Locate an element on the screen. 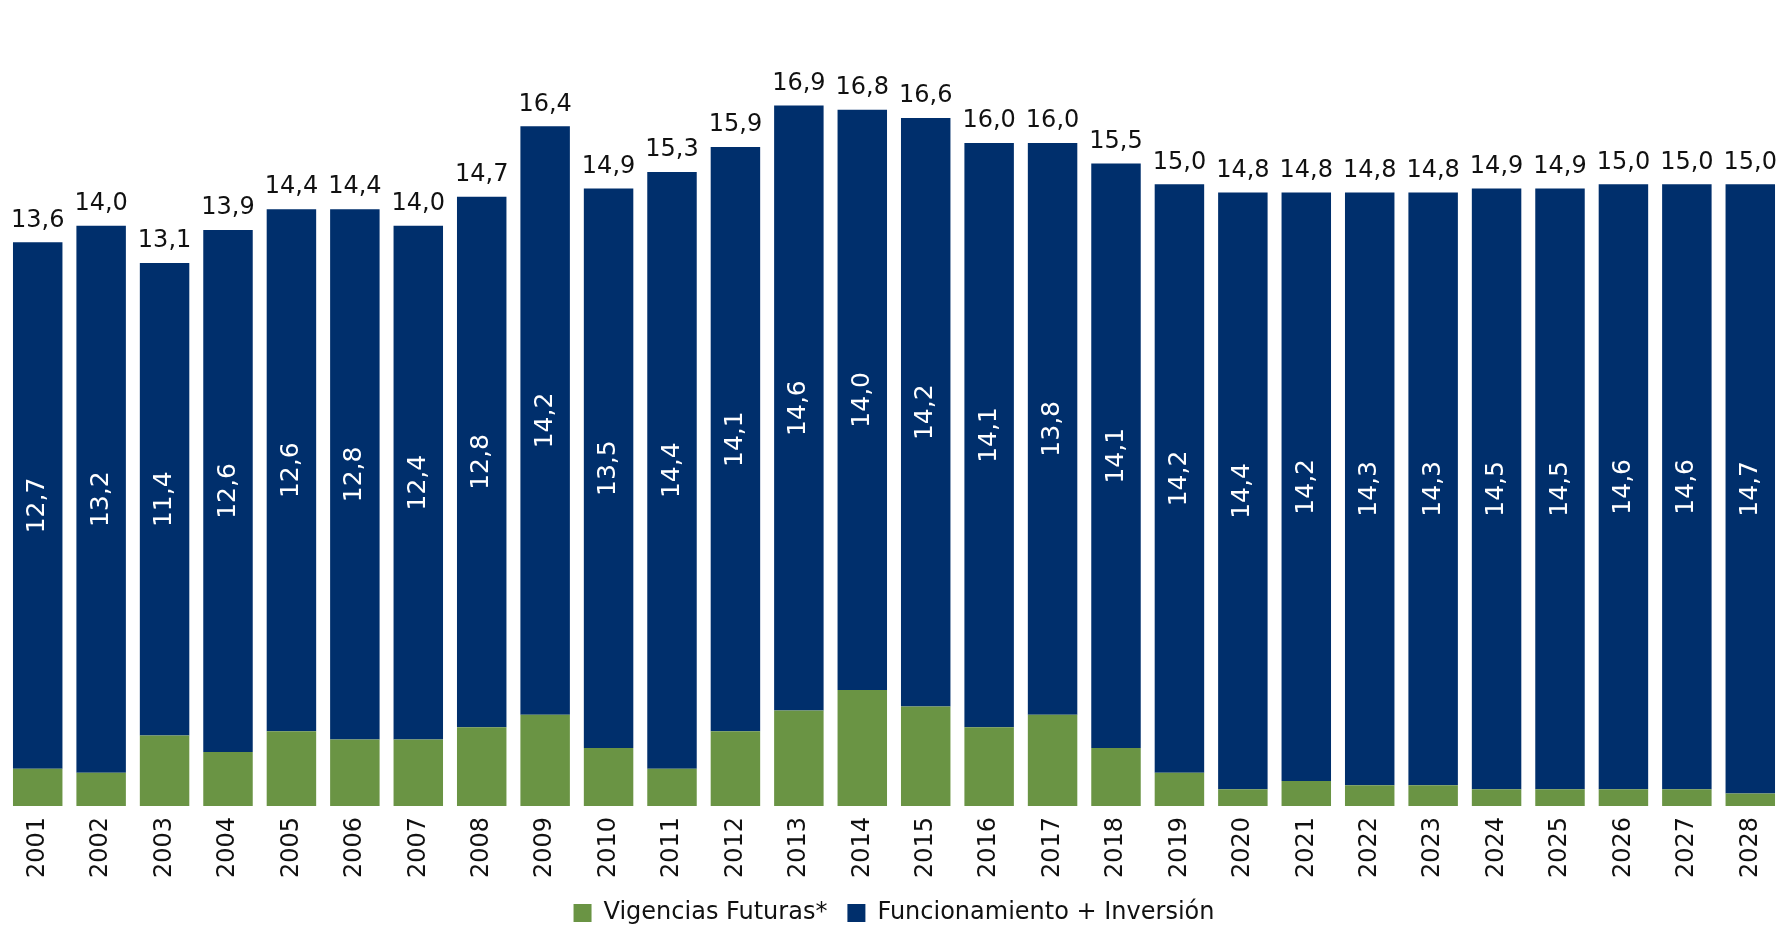 This screenshot has width=1788, height=935. total-label: 13,9 is located at coordinates (228, 206).